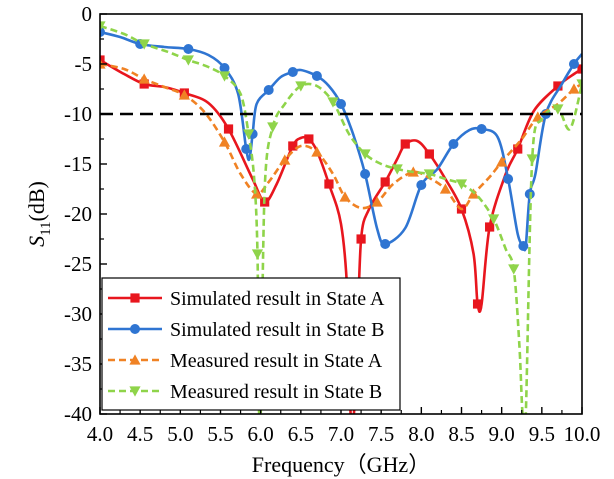  Describe the element at coordinates (36, 241) in the screenshot. I see `y-axis-title-main: S` at that location.